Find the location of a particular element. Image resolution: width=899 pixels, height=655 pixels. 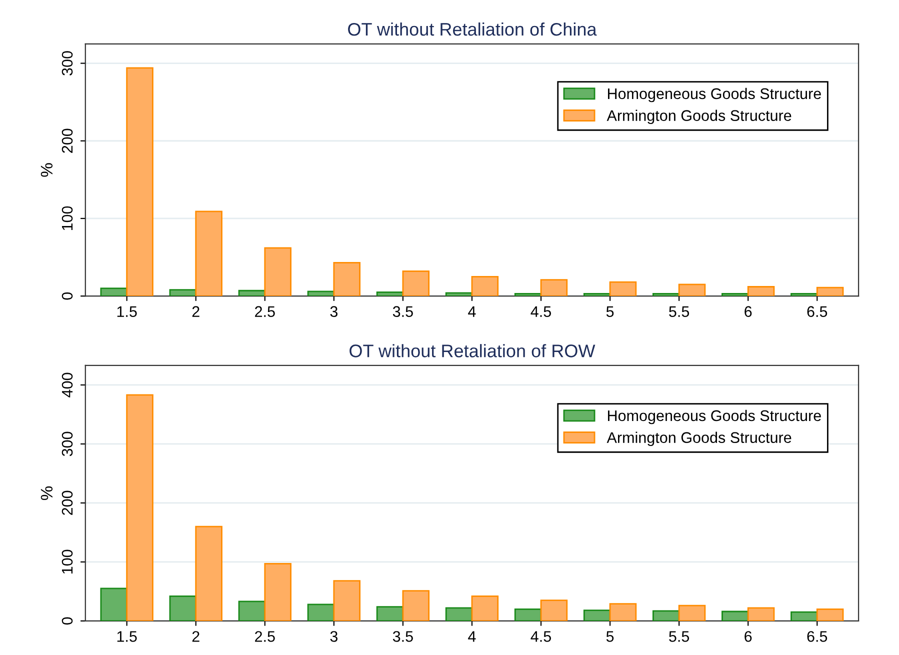

chart-title: OT without Retaliation of China is located at coordinates (472, 29).